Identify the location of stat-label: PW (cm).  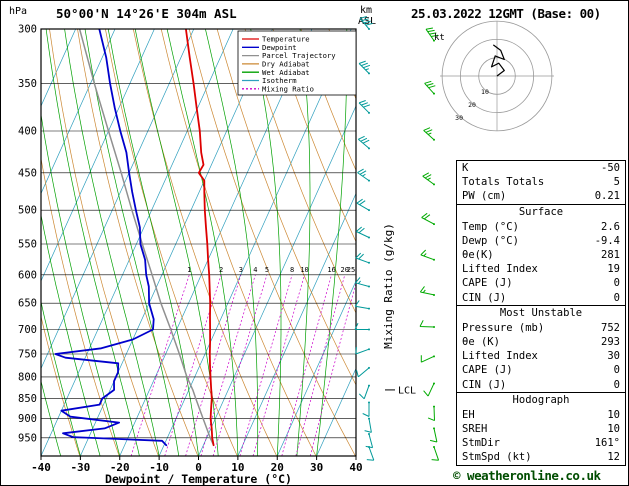
(484, 196).